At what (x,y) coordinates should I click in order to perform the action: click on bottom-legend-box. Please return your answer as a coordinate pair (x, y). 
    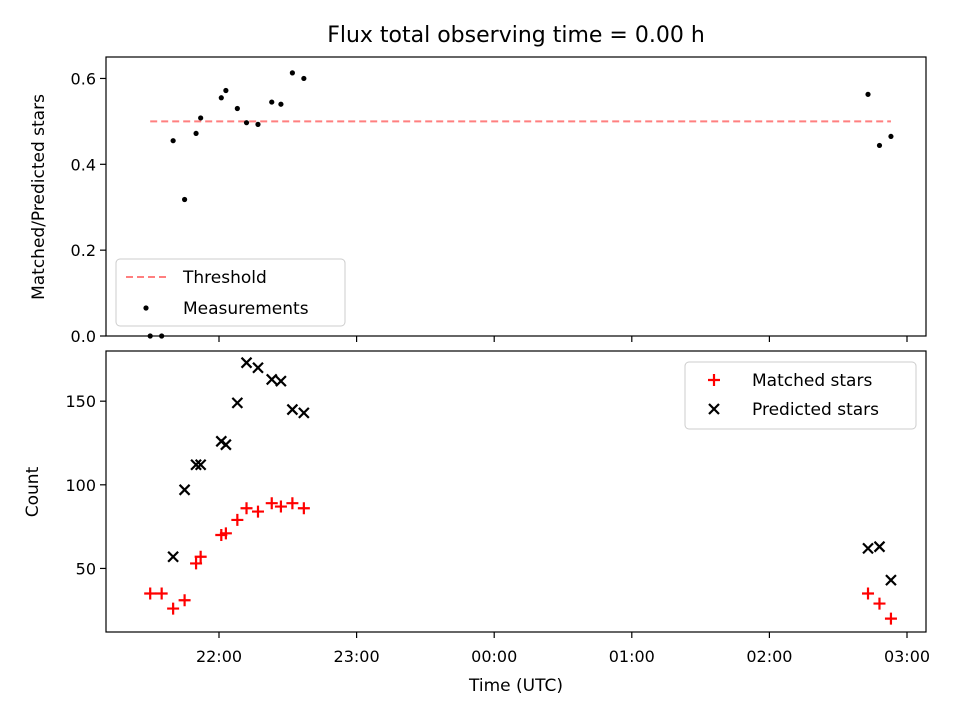
    Looking at the image, I should click on (800, 395).